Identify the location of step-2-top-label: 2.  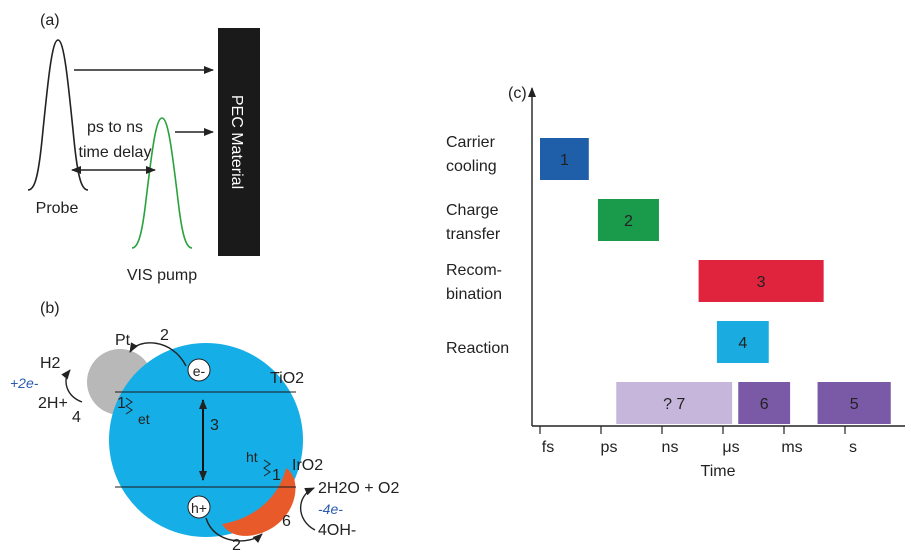
(164, 335).